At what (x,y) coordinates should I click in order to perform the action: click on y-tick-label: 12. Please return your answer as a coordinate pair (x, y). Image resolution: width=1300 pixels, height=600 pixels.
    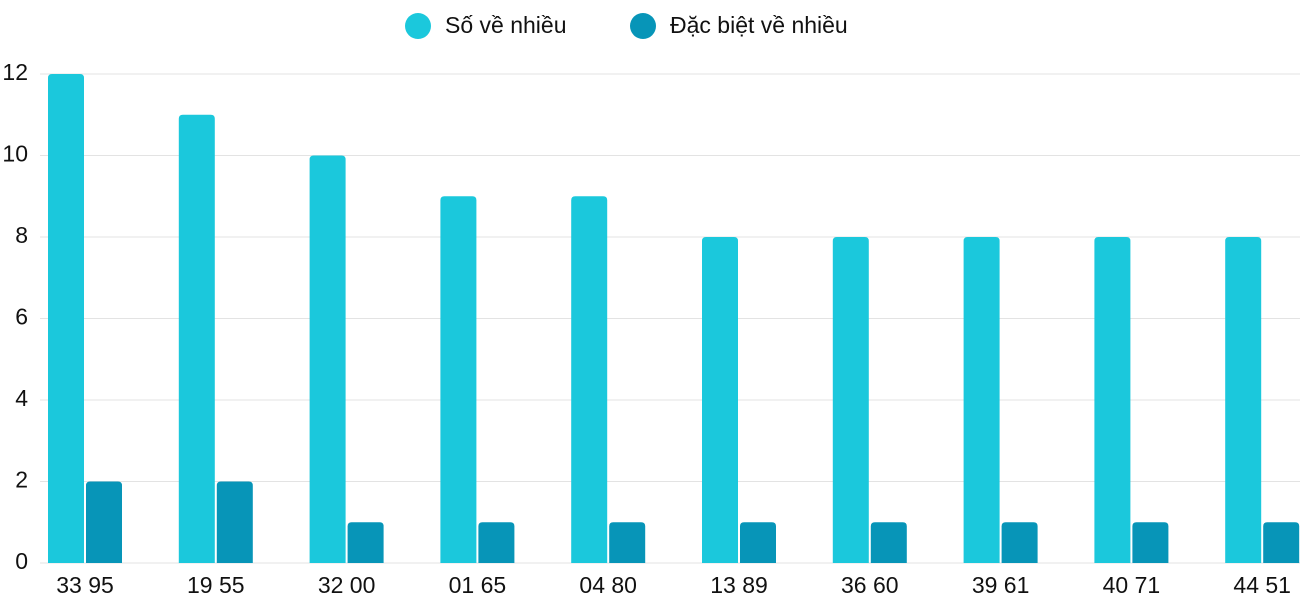
    Looking at the image, I should click on (15, 72).